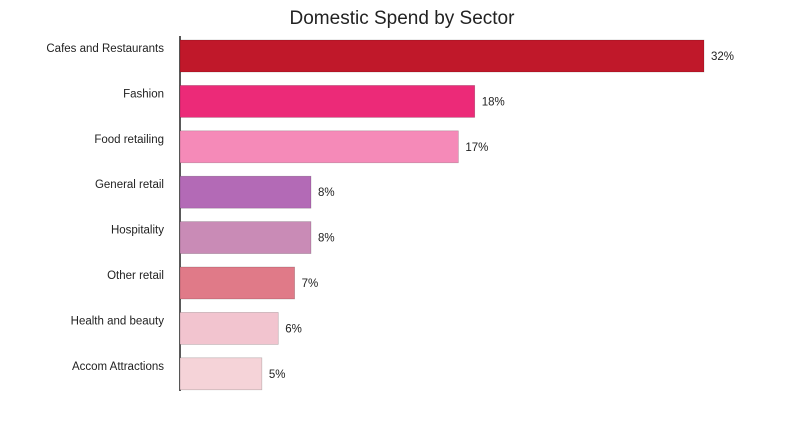 This screenshot has width=804, height=427. I want to click on value-label: 18%, so click(493, 102).